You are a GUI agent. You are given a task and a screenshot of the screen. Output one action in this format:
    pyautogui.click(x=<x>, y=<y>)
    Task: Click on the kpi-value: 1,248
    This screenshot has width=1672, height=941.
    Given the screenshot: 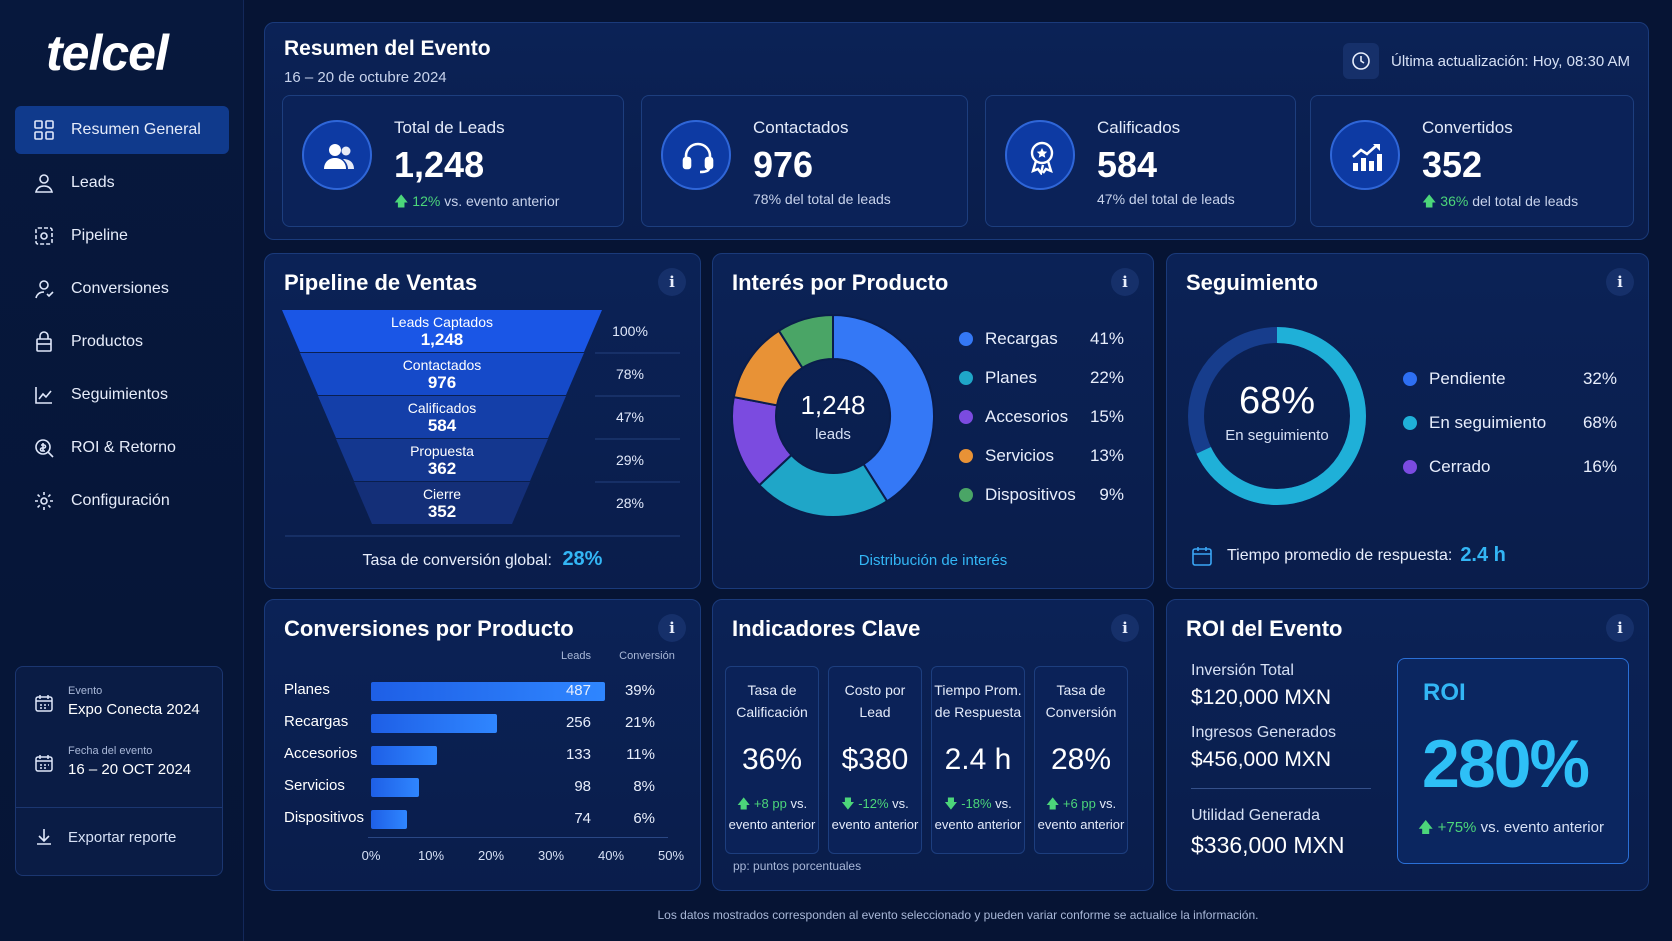 What is the action you would take?
    pyautogui.click(x=439, y=164)
    